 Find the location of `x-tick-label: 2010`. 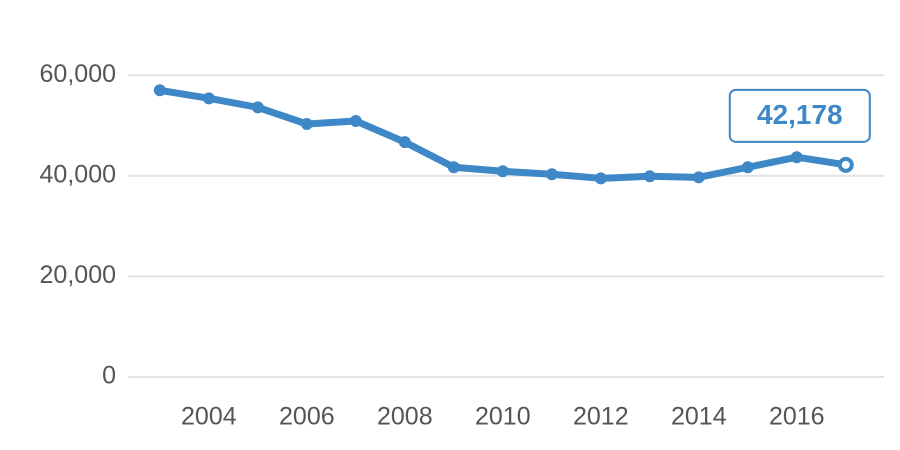

x-tick-label: 2010 is located at coordinates (503, 417).